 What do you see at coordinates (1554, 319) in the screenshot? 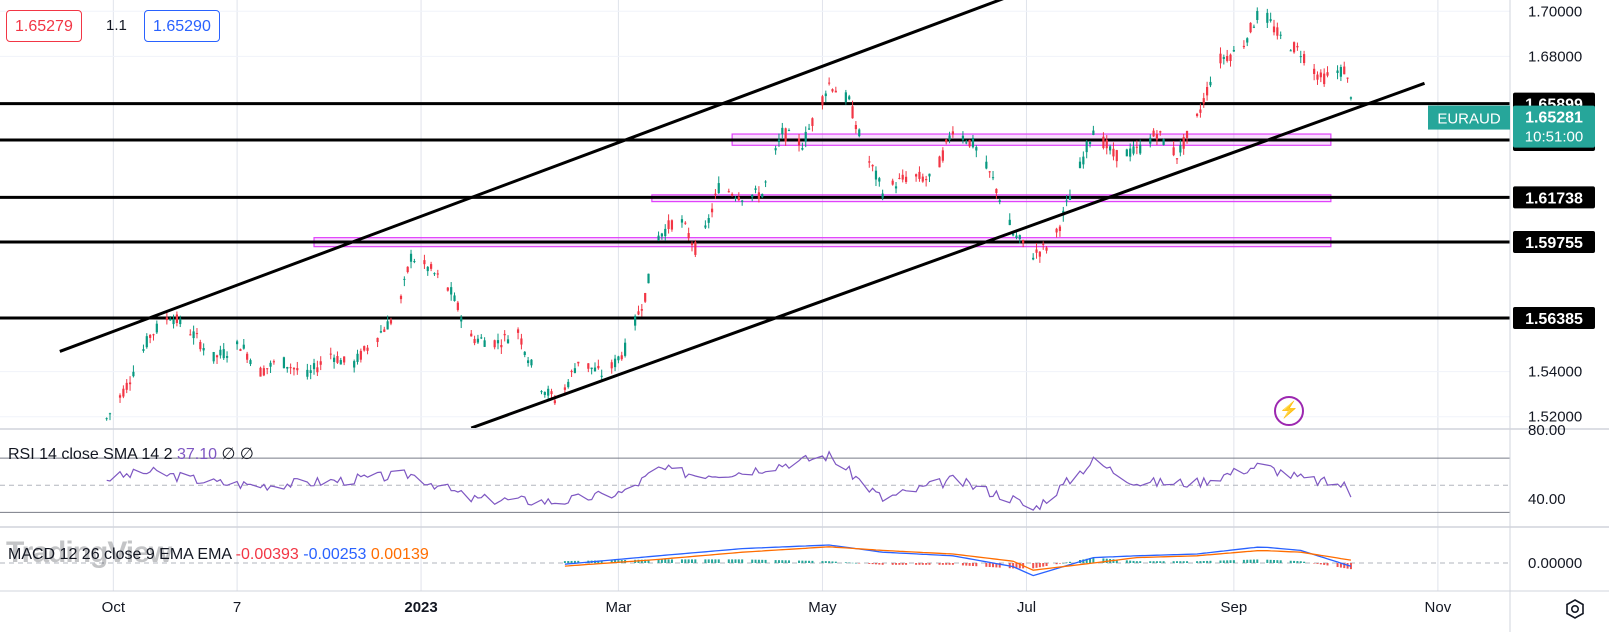
I see `level-label: 1.56385` at bounding box center [1554, 319].